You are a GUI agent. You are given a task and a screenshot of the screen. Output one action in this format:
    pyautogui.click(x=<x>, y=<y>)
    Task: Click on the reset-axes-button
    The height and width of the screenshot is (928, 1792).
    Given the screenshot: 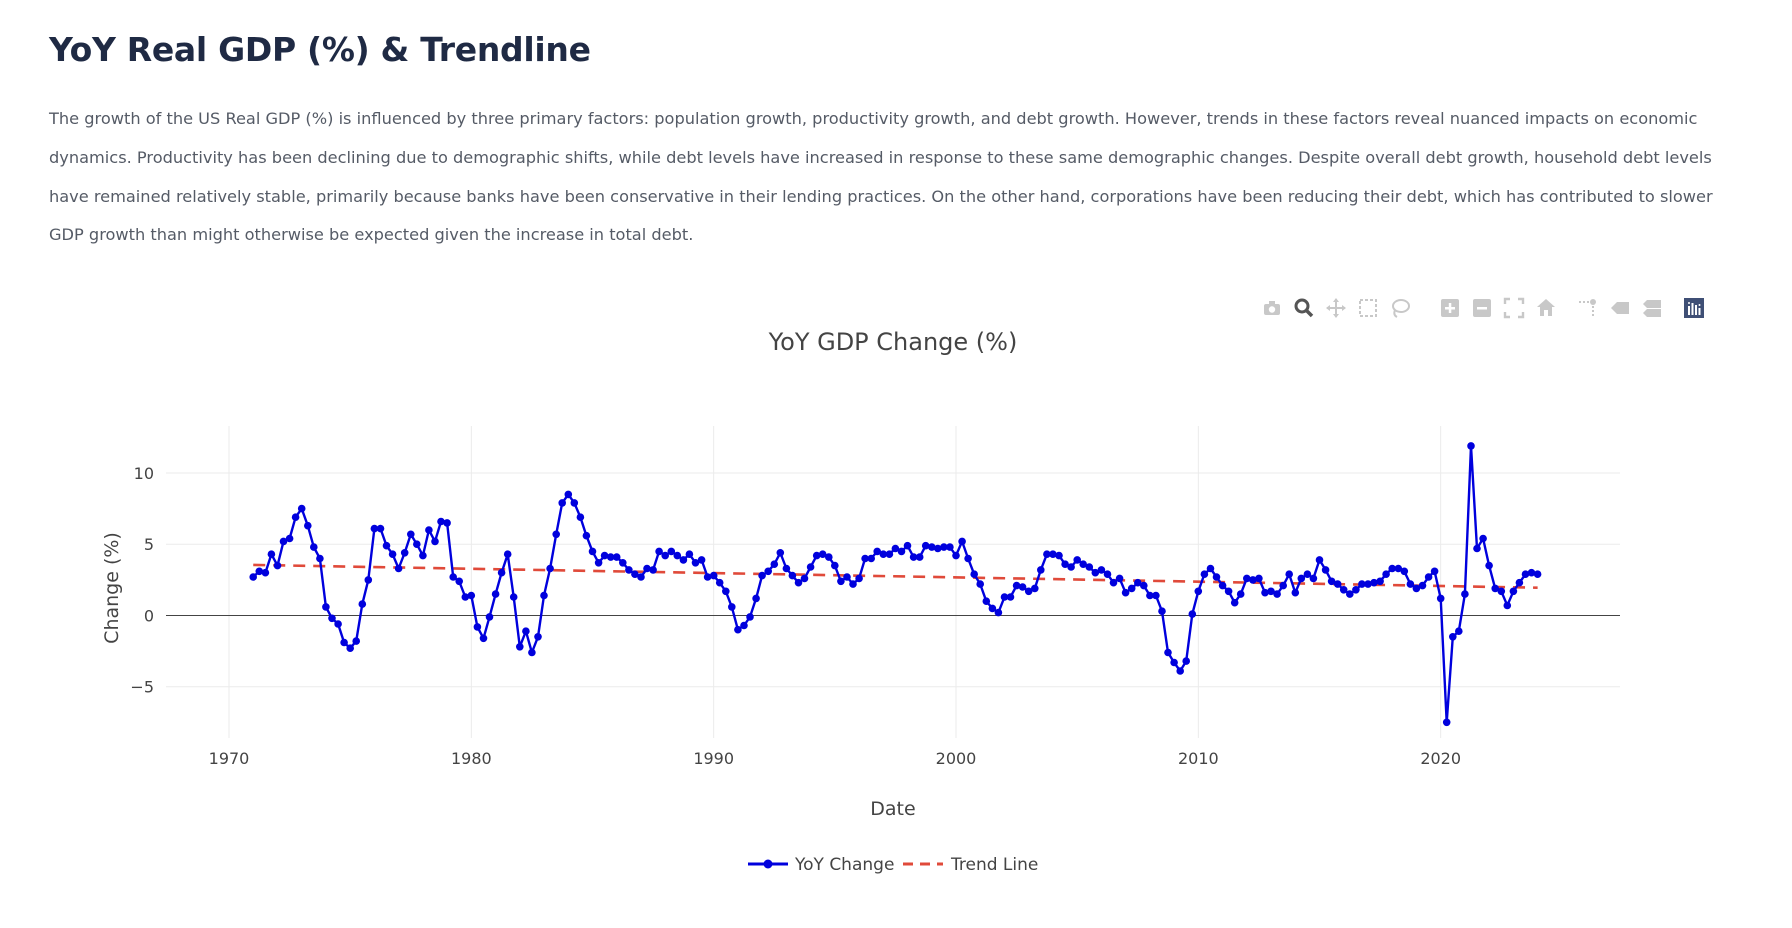 What is the action you would take?
    pyautogui.click(x=1546, y=308)
    